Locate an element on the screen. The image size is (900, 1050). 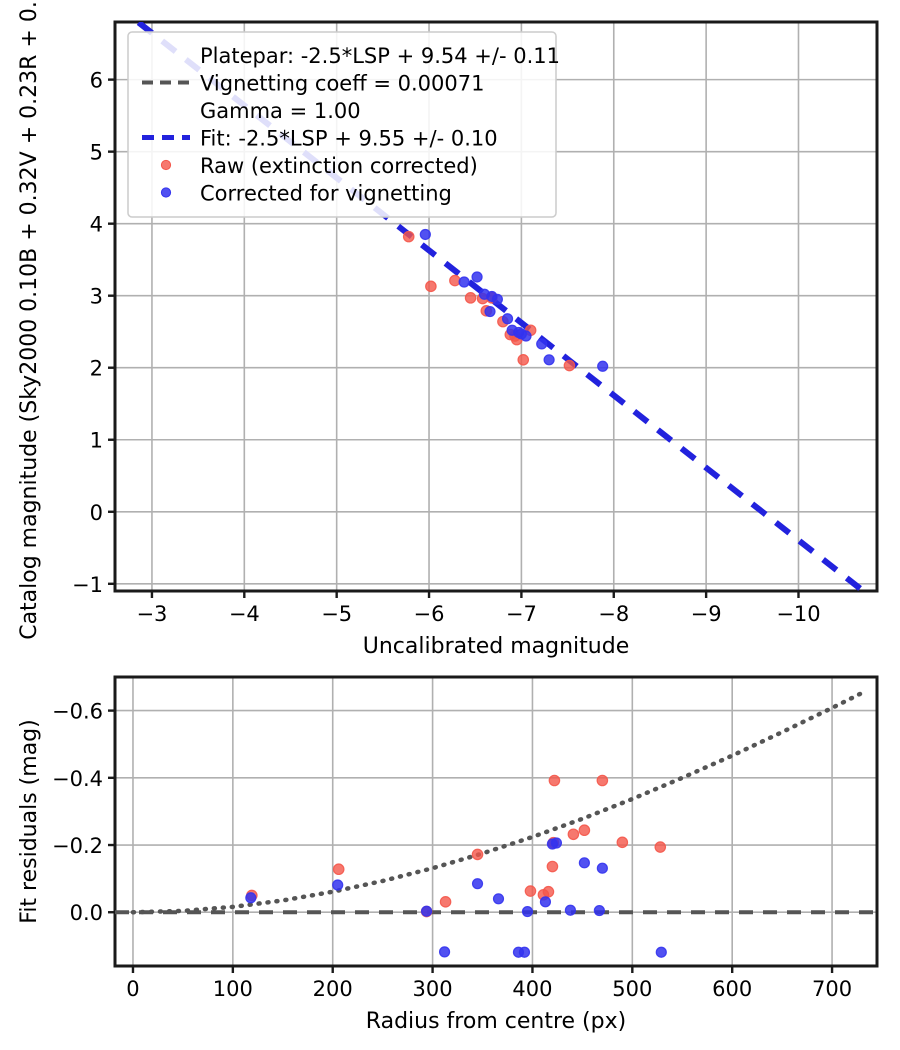
xaxis-label: Uncalibrated magnitude is located at coordinates (496, 646).